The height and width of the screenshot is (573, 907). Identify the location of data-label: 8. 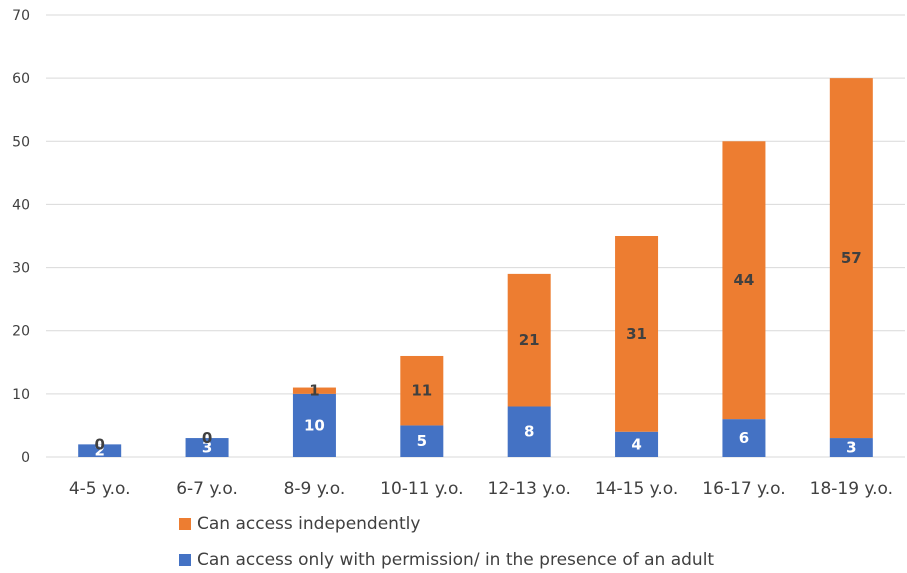
(529, 432).